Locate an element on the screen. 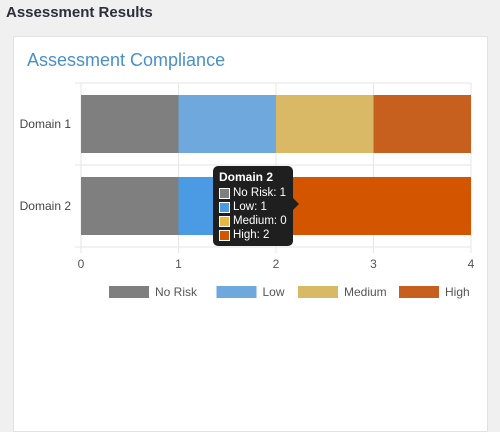 The width and height of the screenshot is (500, 432). legend-label: Low is located at coordinates (274, 292).